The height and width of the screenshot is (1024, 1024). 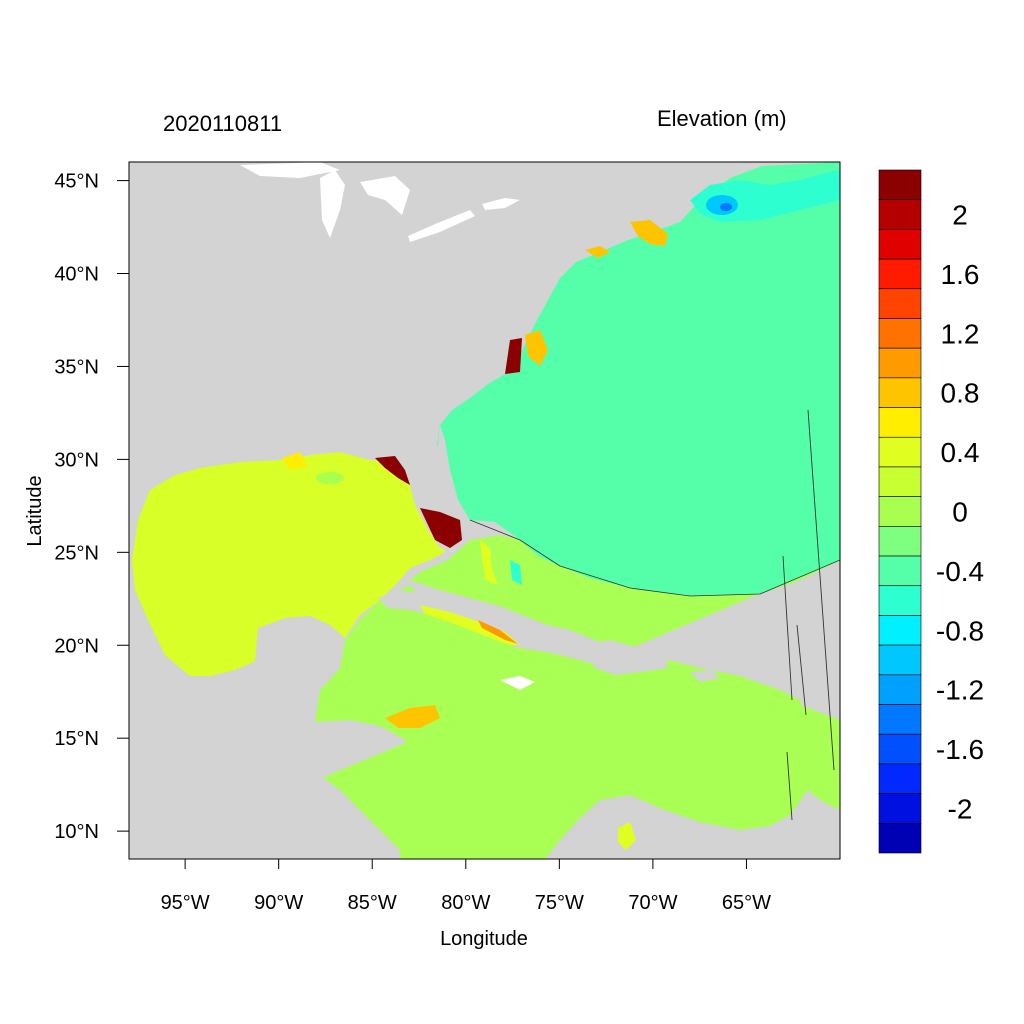 What do you see at coordinates (465, 903) in the screenshot?
I see `x-tick-label: 80°W` at bounding box center [465, 903].